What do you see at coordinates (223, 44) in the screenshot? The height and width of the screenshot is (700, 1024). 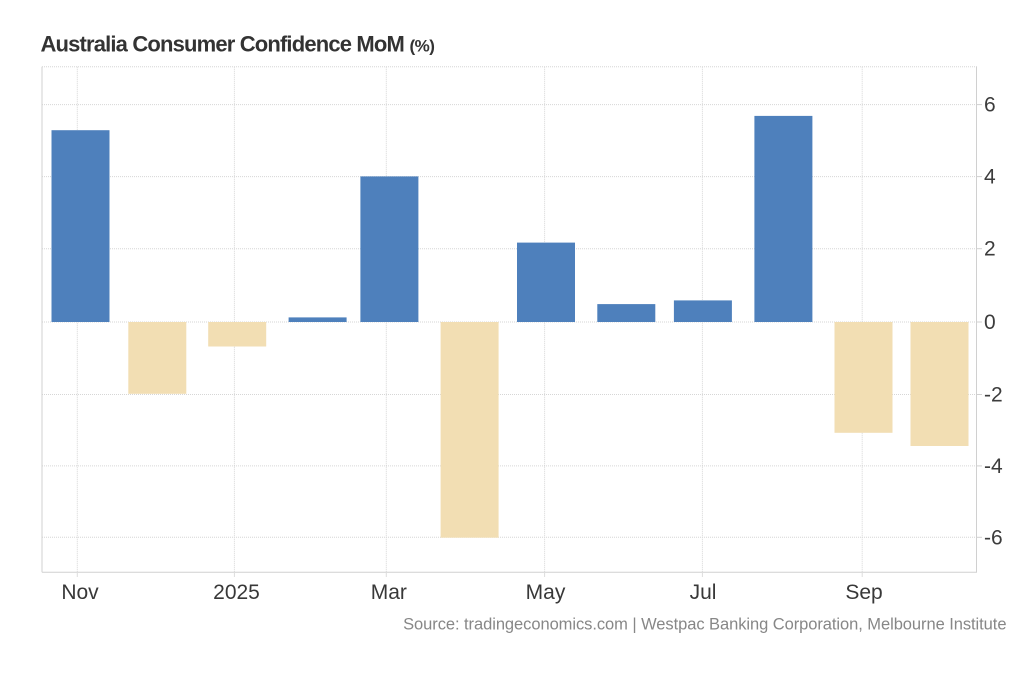 I see `svg-text:Australia Consumer Confidence: Australia Consumer Confidence MoM` at bounding box center [223, 44].